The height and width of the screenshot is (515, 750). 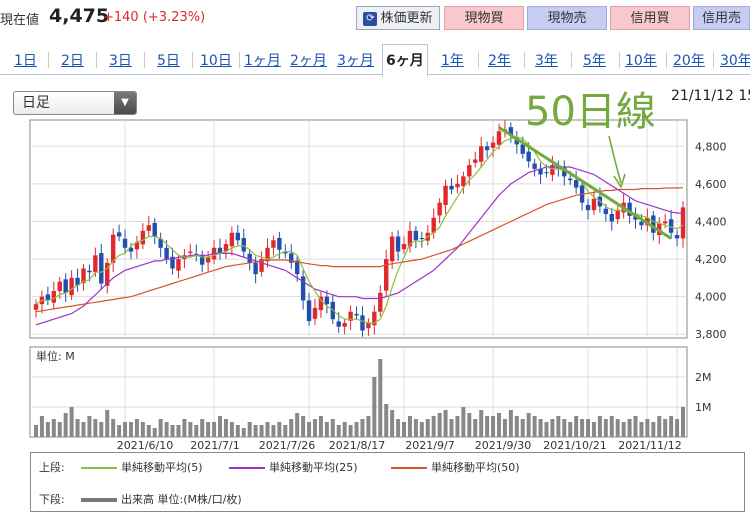 I want to click on annotation-50day-line: 50日線, so click(x=590, y=112).